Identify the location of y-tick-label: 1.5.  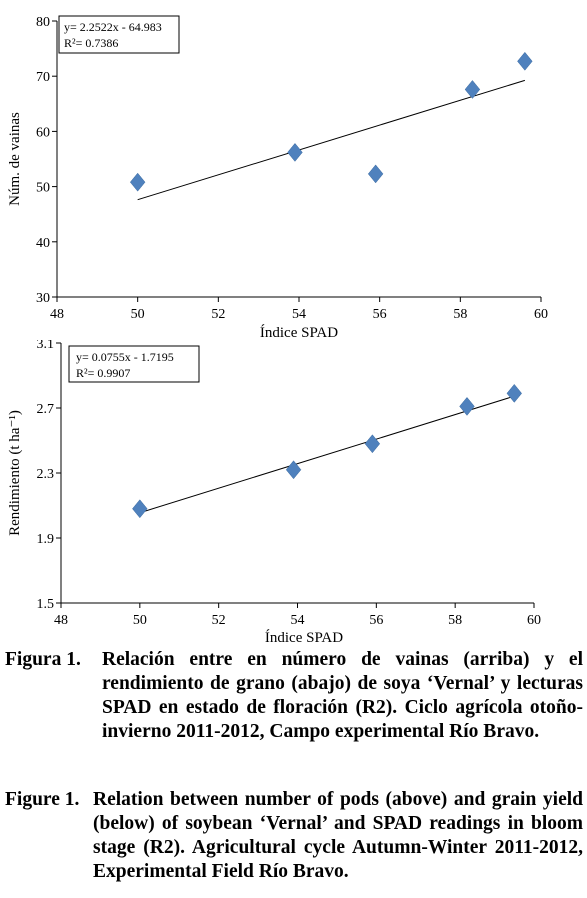
(46, 604).